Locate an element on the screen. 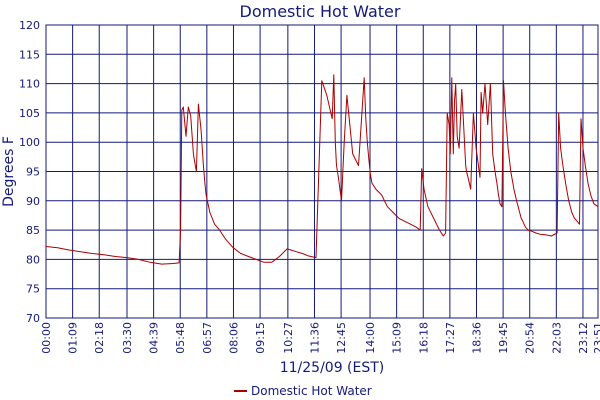 The width and height of the screenshot is (600, 400). x-tick-label: 20:54 is located at coordinates (530, 338).